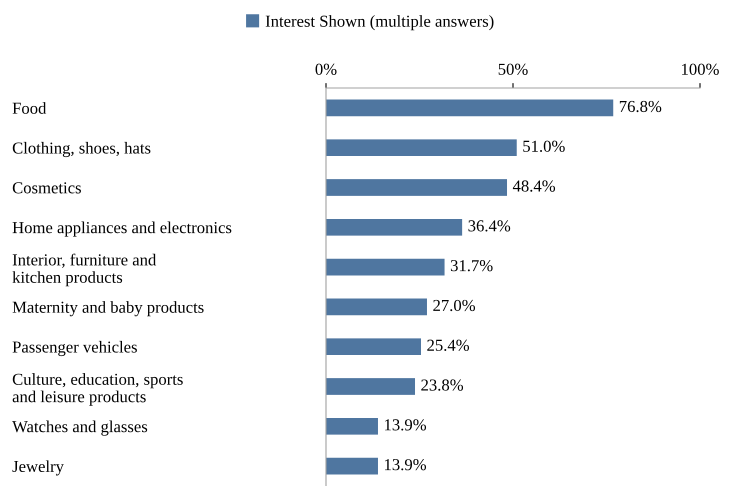 Image resolution: width=741 pixels, height=486 pixels. I want to click on y-tick-label: Watches and glasses, so click(80, 428).